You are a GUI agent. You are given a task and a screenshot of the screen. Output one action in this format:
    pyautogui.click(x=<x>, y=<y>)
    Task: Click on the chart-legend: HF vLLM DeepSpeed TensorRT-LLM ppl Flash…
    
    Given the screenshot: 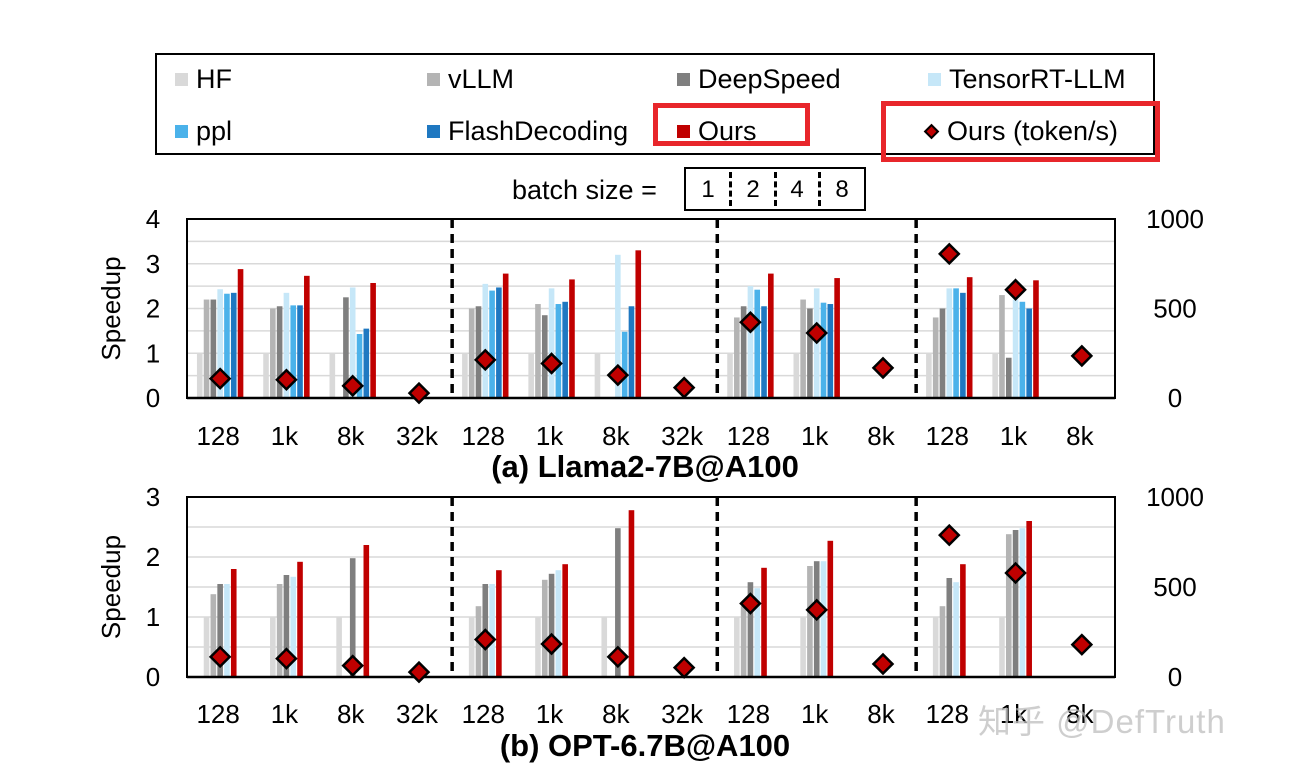 What is the action you would take?
    pyautogui.click(x=655, y=104)
    